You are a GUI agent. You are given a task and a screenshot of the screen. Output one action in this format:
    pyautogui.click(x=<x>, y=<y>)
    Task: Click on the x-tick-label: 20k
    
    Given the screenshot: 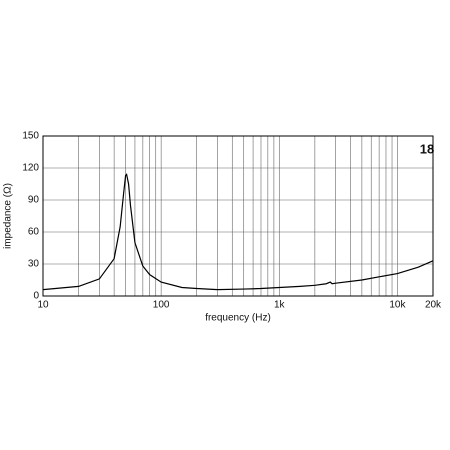 What is the action you would take?
    pyautogui.click(x=433, y=305)
    